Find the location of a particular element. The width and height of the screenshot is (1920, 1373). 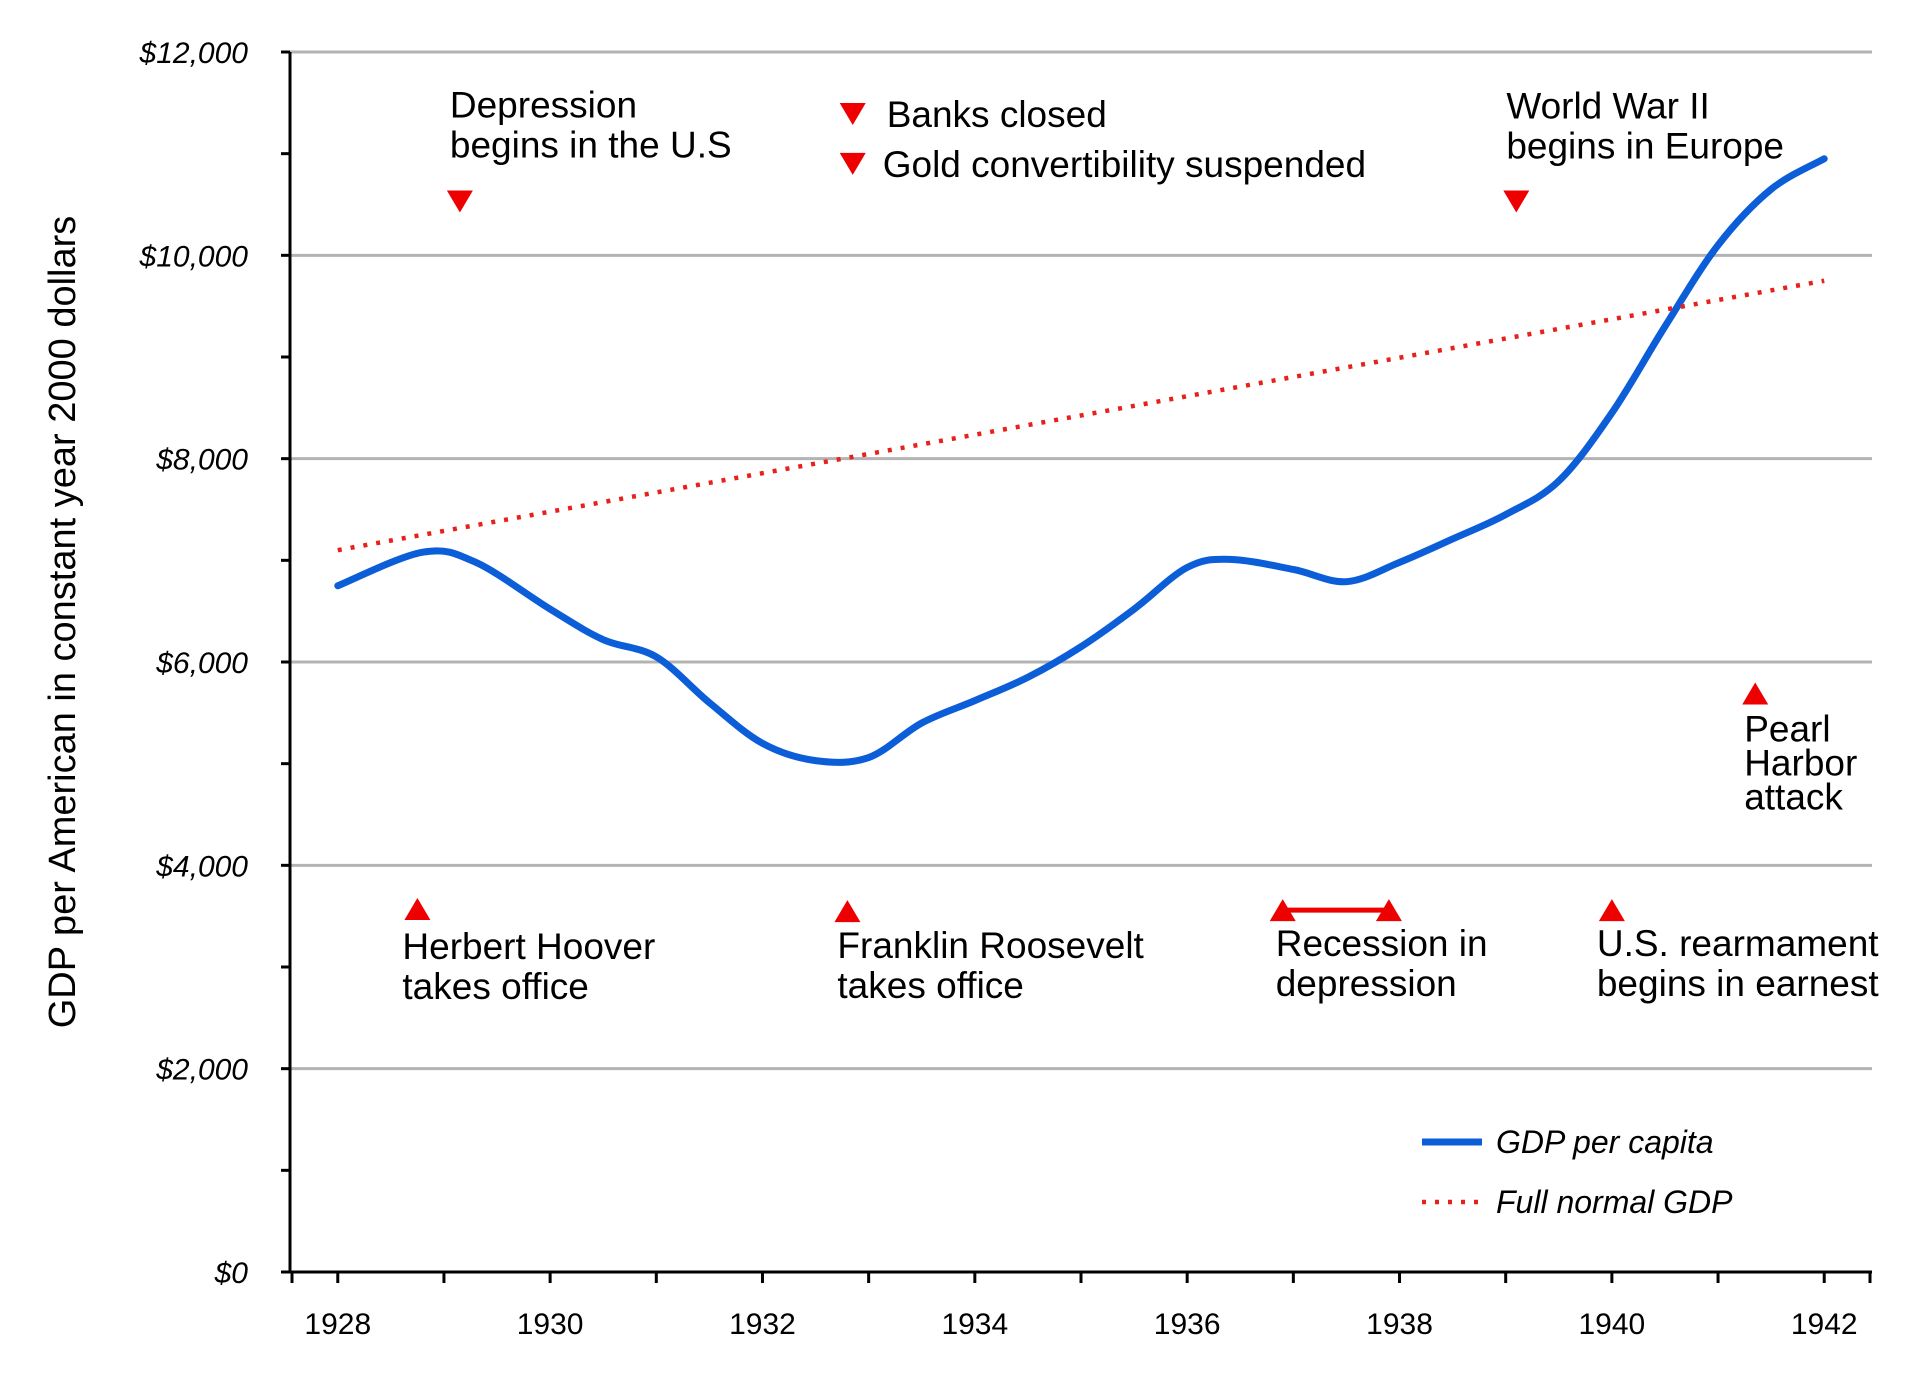

y-tick-label: $6,000 is located at coordinates (201, 663).